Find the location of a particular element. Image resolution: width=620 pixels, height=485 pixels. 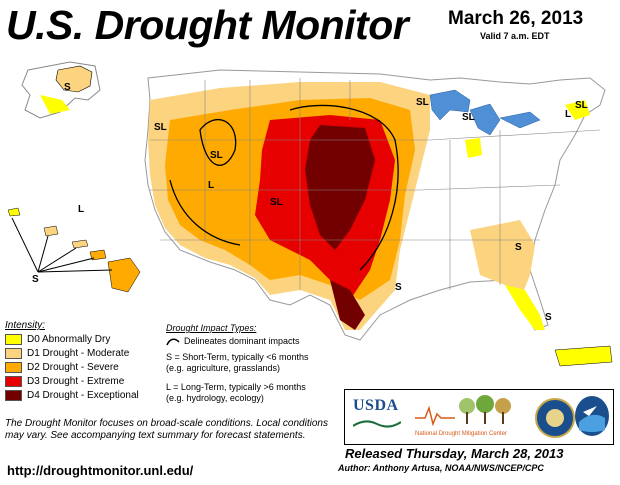

legend-label-d1: D1 Drought - Moderate is located at coordinates (78, 353).